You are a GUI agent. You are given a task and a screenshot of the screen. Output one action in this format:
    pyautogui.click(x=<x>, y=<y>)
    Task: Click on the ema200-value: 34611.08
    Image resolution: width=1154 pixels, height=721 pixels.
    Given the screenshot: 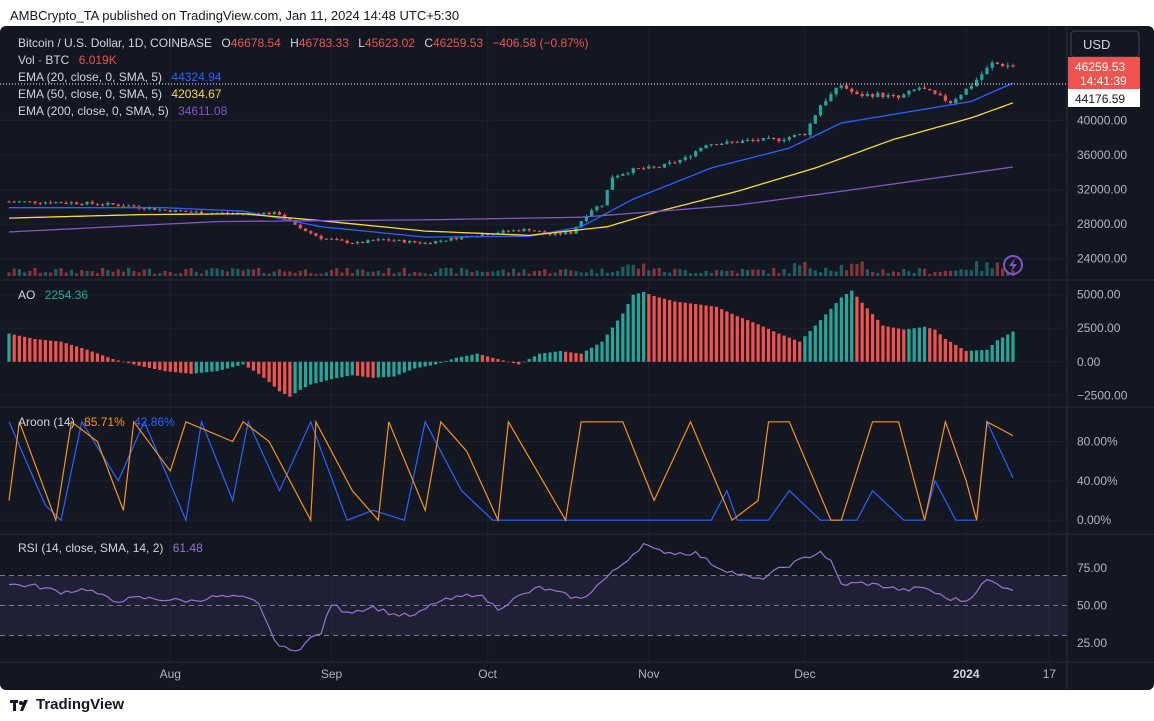 What is the action you would take?
    pyautogui.click(x=202, y=111)
    